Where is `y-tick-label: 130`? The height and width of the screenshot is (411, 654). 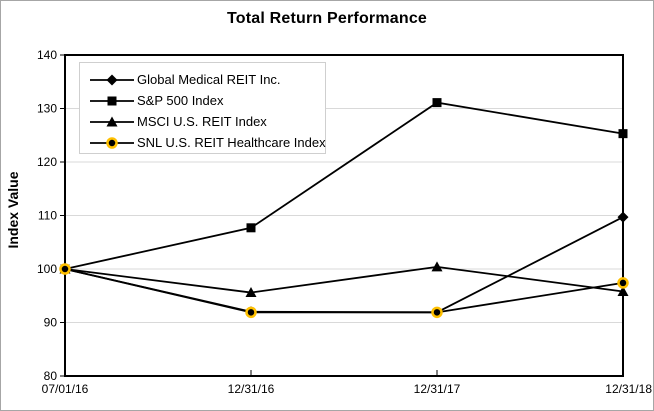 y-tick-label: 130 is located at coordinates (47, 109).